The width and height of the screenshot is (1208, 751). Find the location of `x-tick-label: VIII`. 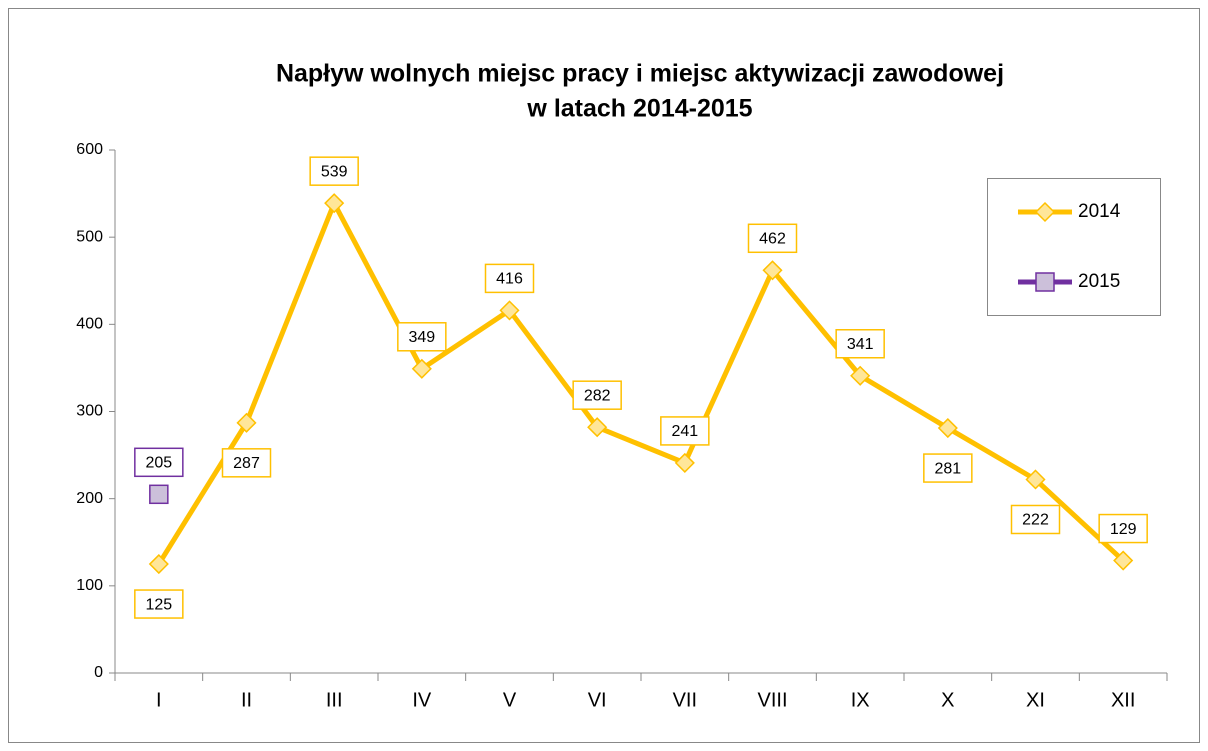

x-tick-label: VIII is located at coordinates (772, 700).